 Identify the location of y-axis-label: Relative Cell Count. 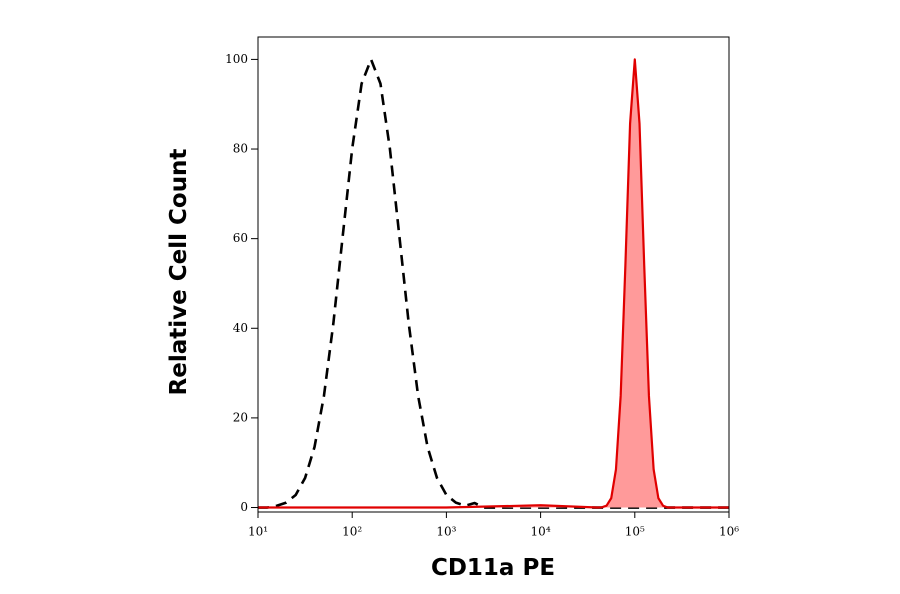
(179, 272).